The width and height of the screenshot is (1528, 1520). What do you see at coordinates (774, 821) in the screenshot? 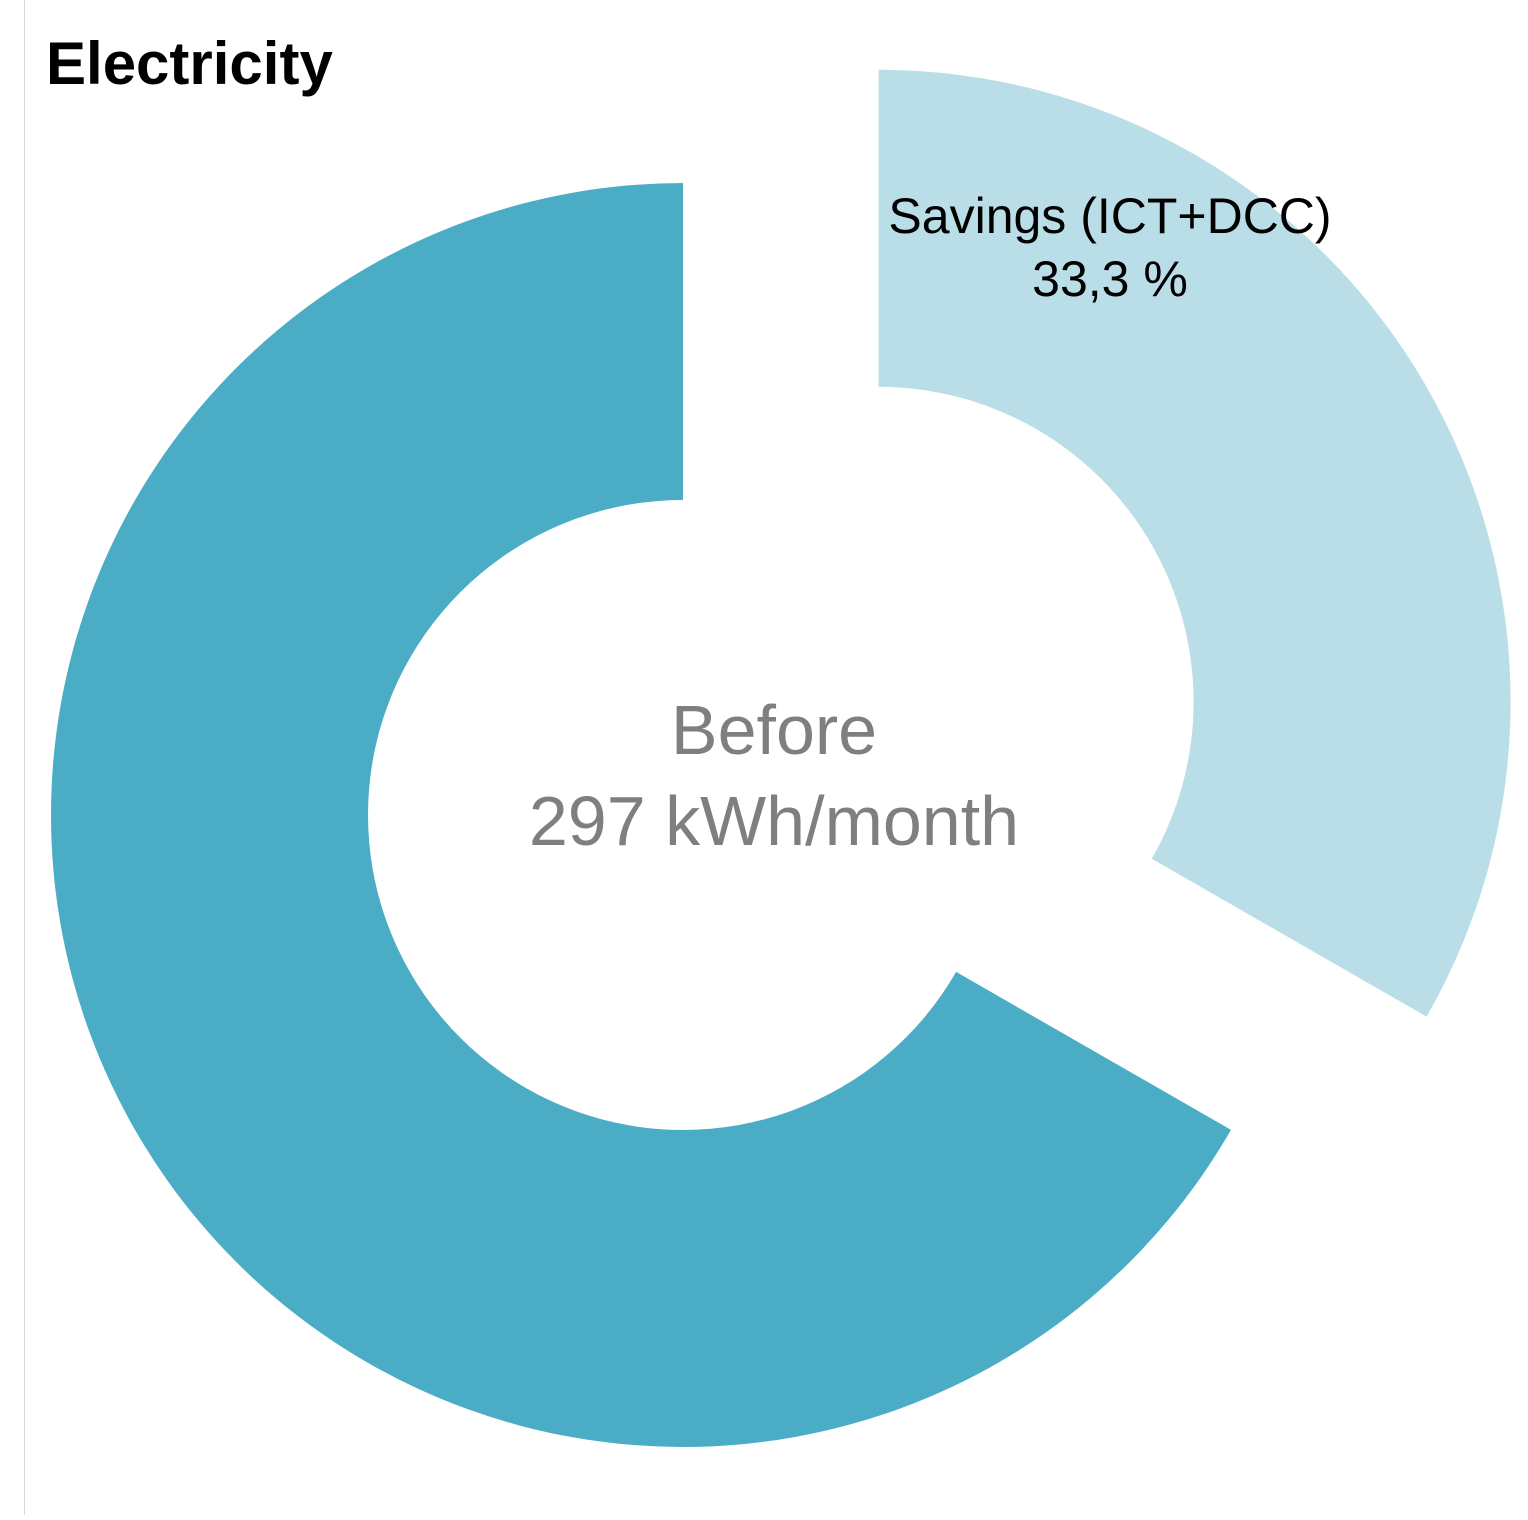
I see `center-label-consumption: 297 kWh/month` at bounding box center [774, 821].